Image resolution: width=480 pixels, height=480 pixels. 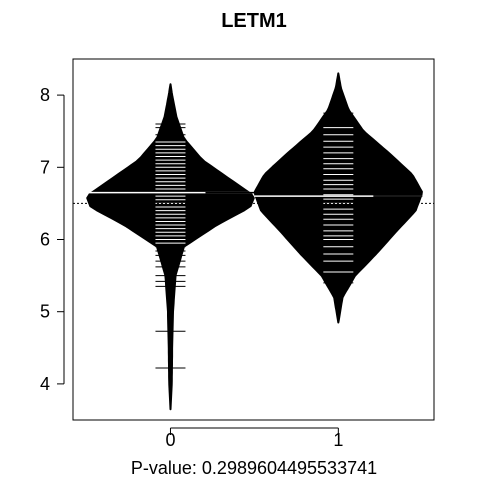 What do you see at coordinates (45, 384) in the screenshot?
I see `y-tick-label: 4` at bounding box center [45, 384].